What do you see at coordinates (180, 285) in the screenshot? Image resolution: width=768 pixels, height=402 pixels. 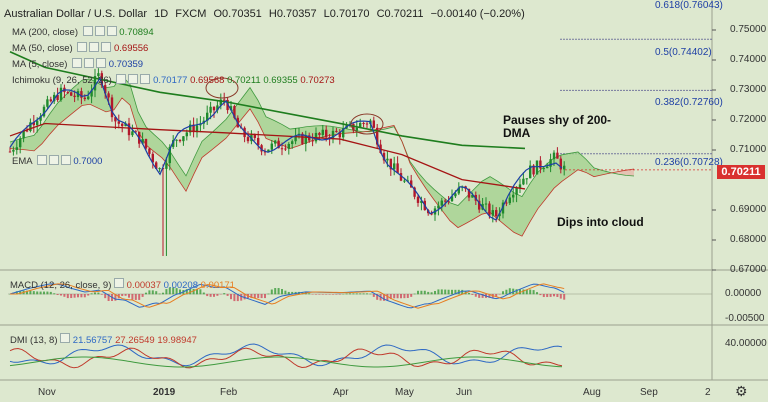 I see `macd-value-2: 0.00208` at bounding box center [180, 285].